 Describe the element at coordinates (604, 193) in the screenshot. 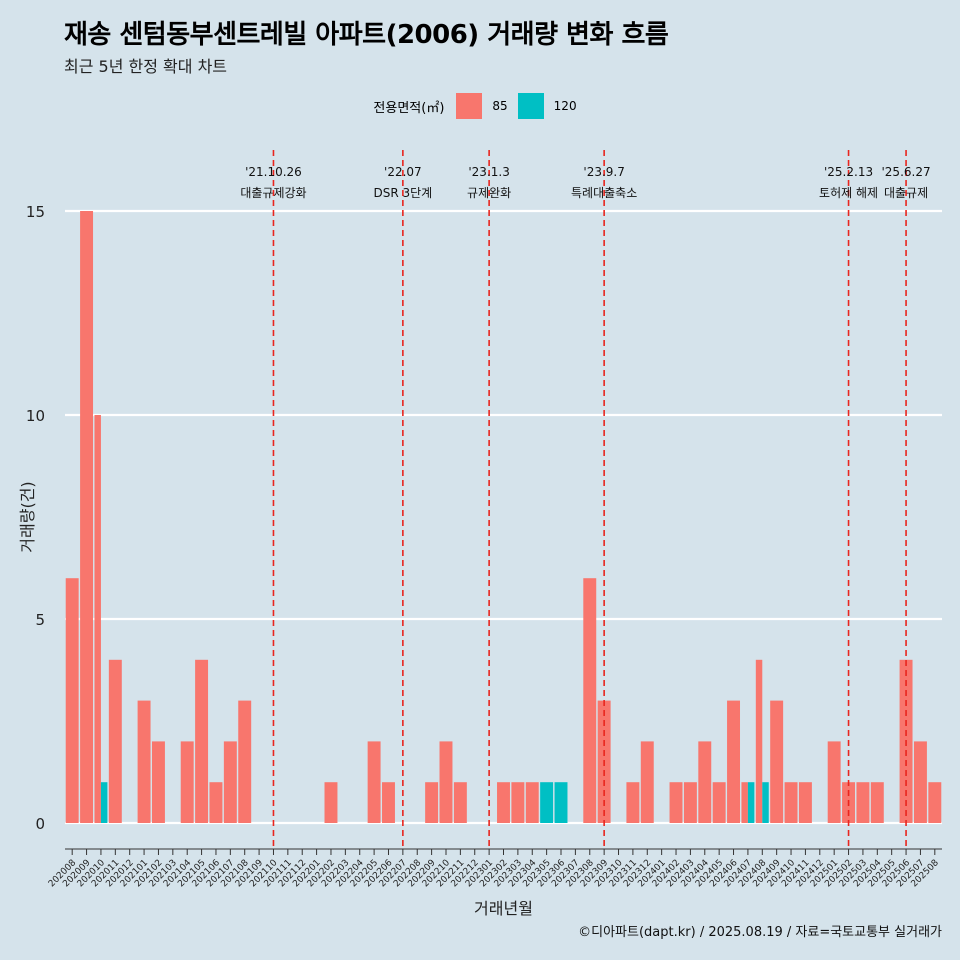

I see `event-label-202309: 특례대출축소` at that location.